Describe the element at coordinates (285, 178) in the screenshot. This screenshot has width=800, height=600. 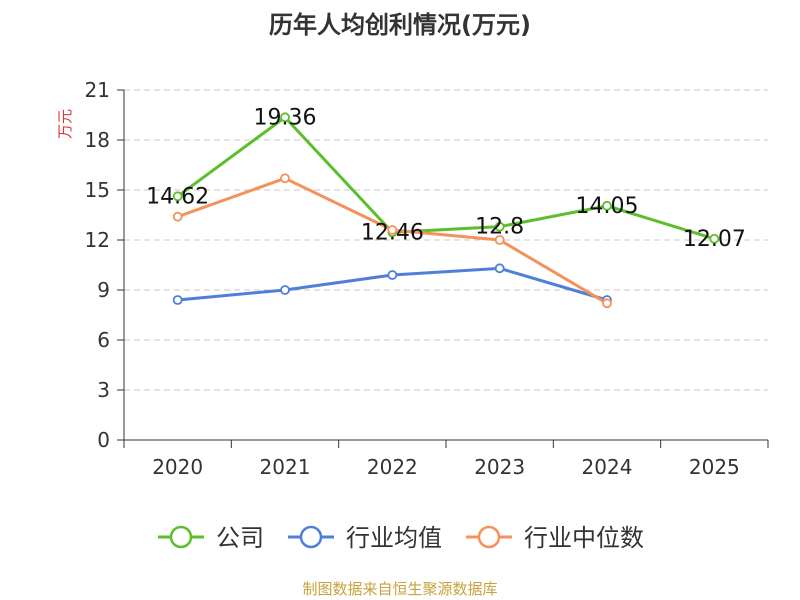
I see `series-2-point-2021` at that location.